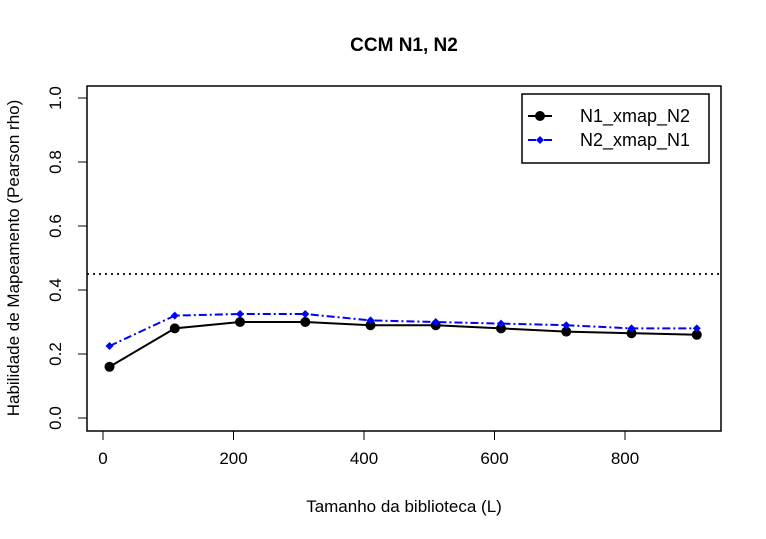 This screenshot has width=766, height=539. I want to click on series-layer, so click(403, 341).